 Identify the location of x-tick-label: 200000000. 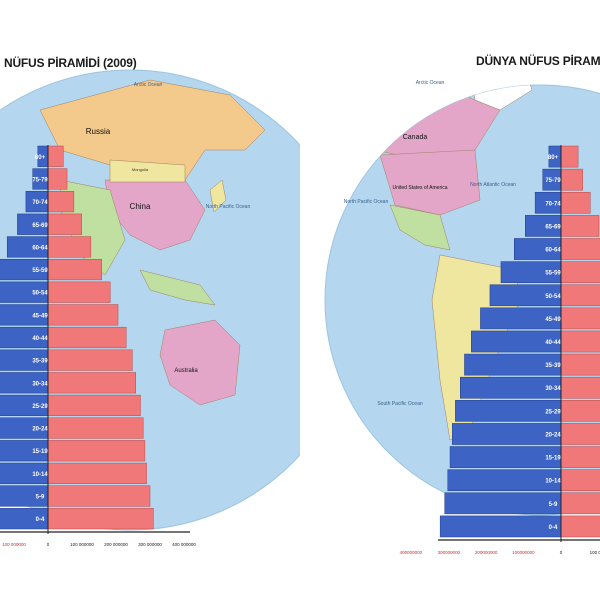
(486, 552).